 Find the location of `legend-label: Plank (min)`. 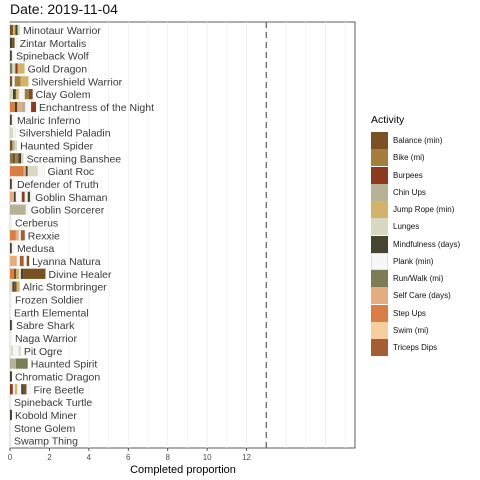

legend-label: Plank (min) is located at coordinates (413, 261).